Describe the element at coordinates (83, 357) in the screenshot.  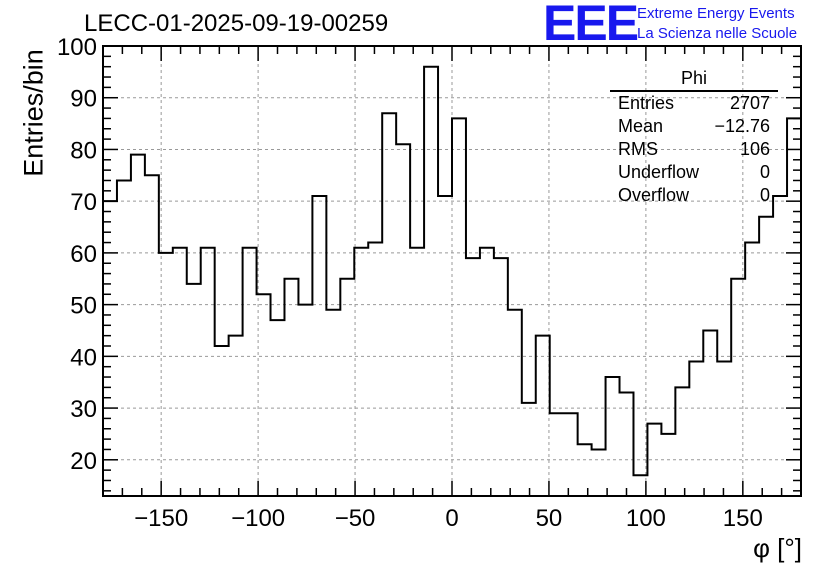
I see `y-tick-label: 40` at that location.